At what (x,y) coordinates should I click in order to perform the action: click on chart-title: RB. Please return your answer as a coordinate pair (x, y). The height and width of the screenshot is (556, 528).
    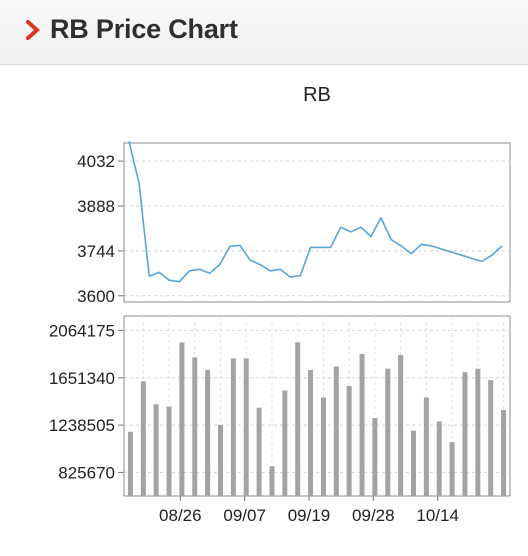
    Looking at the image, I should click on (317, 95).